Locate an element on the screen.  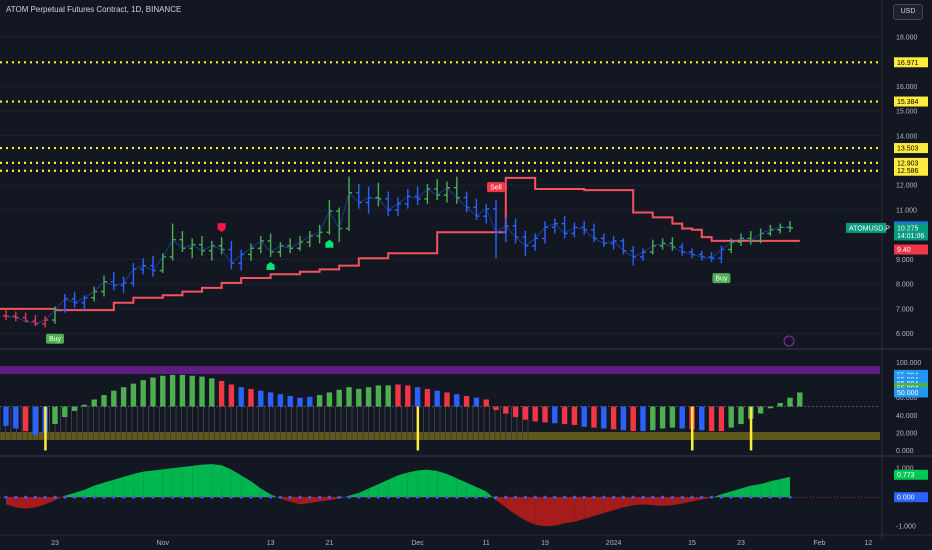
currency-button: USD is located at coordinates (908, 12).